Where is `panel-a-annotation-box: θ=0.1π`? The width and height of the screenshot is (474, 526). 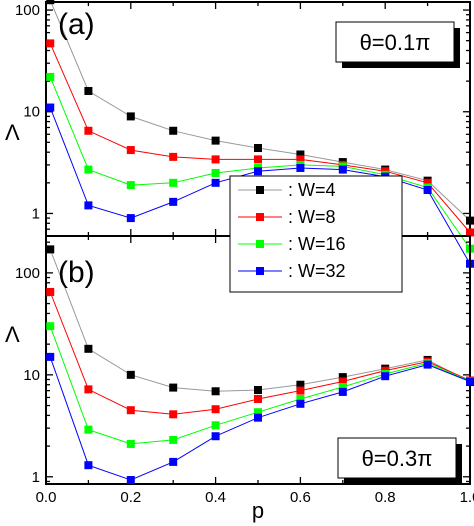 panel-a-annotation-box: θ=0.1π is located at coordinates (397, 44).